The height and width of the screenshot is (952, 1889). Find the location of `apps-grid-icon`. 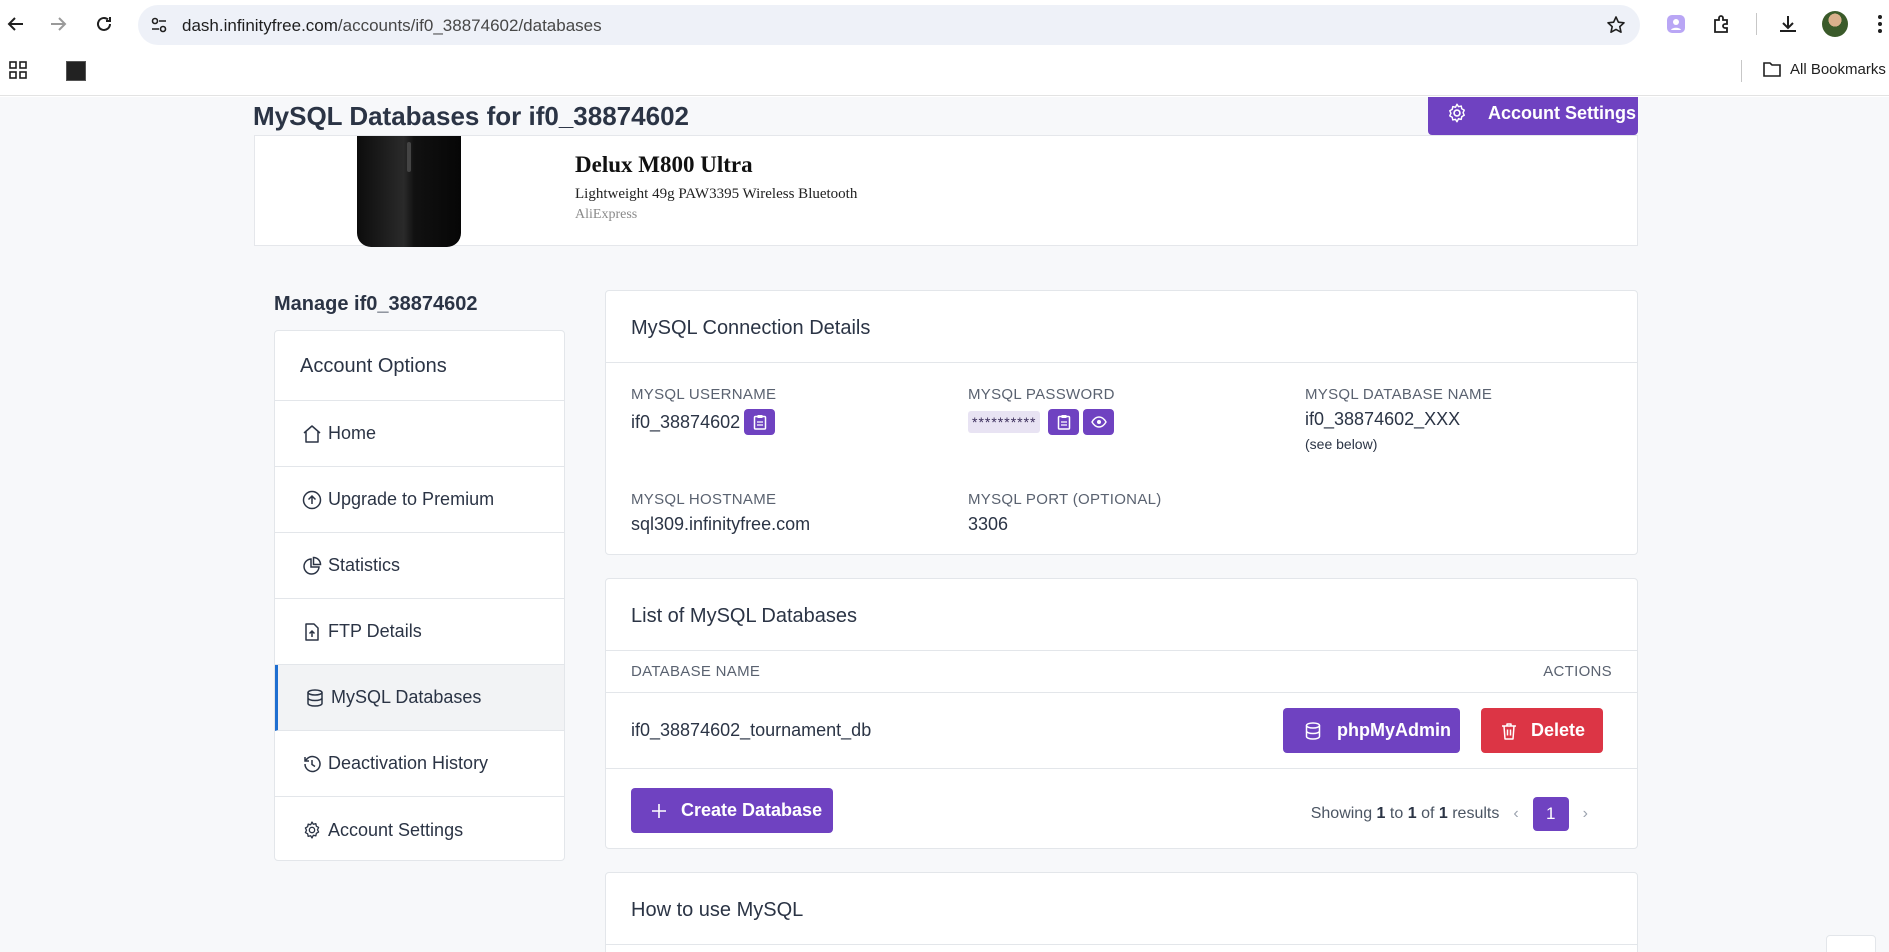

apps-grid-icon is located at coordinates (18, 70).